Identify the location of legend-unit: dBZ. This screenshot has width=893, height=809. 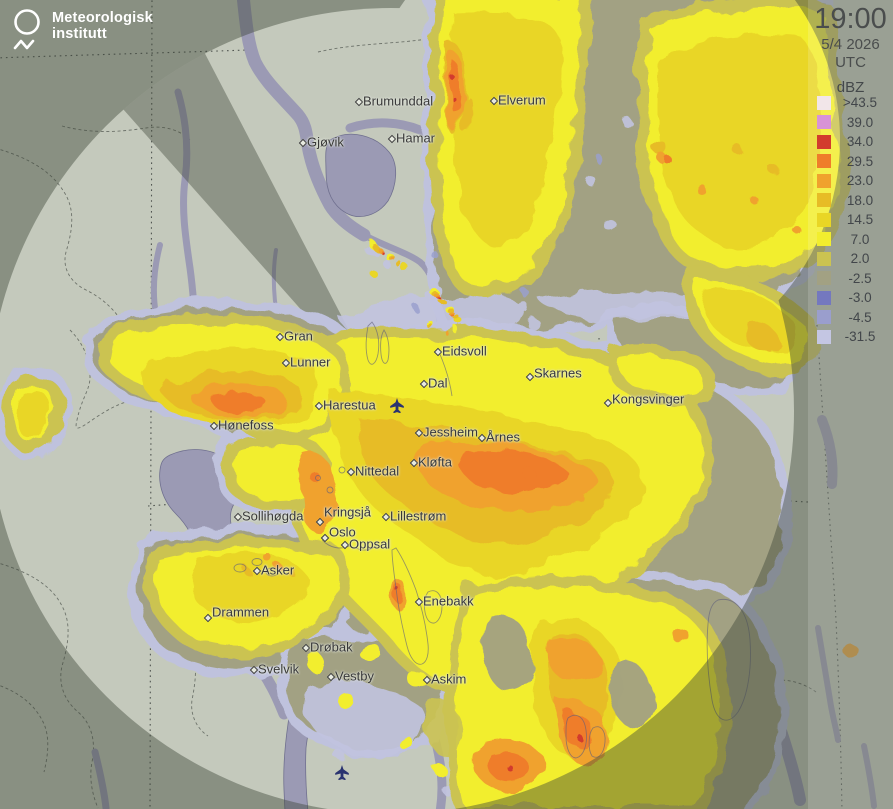
(850, 87).